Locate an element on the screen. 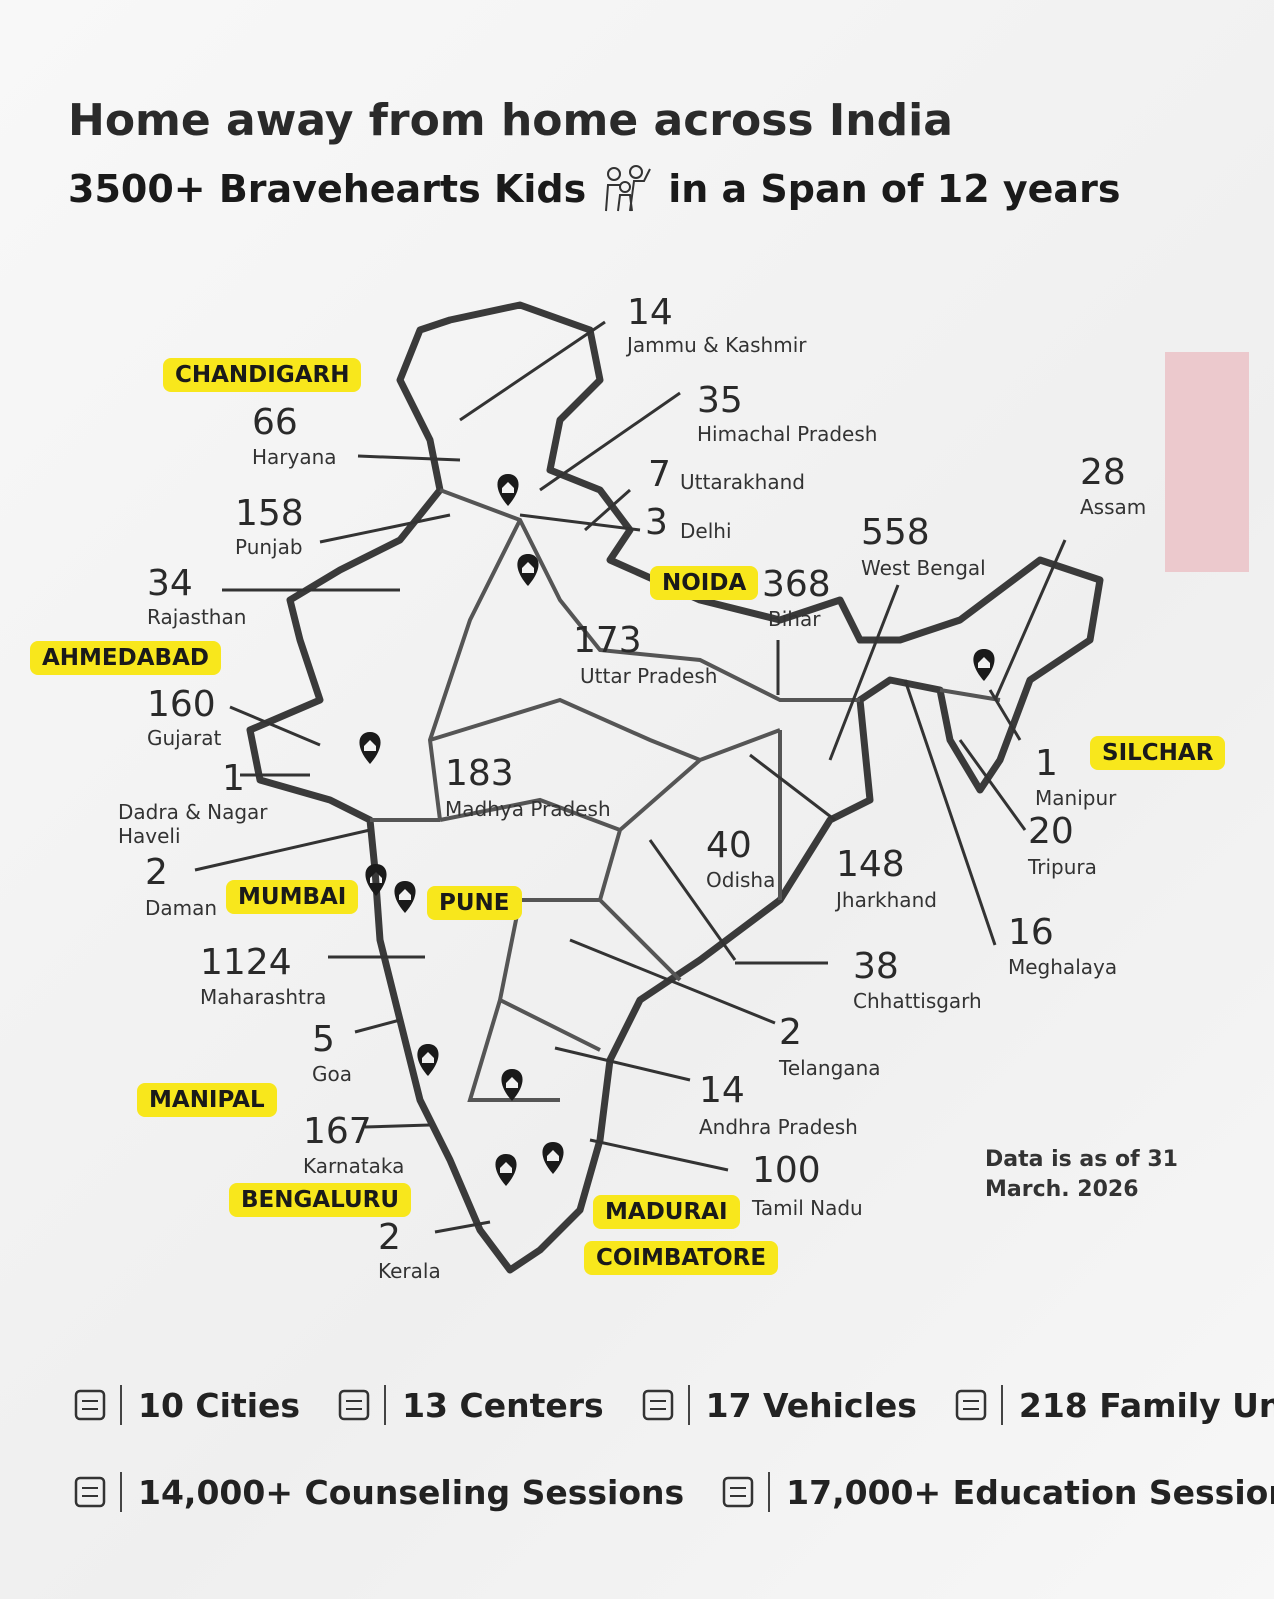  city-tag: COIMBATORE is located at coordinates (681, 1258).